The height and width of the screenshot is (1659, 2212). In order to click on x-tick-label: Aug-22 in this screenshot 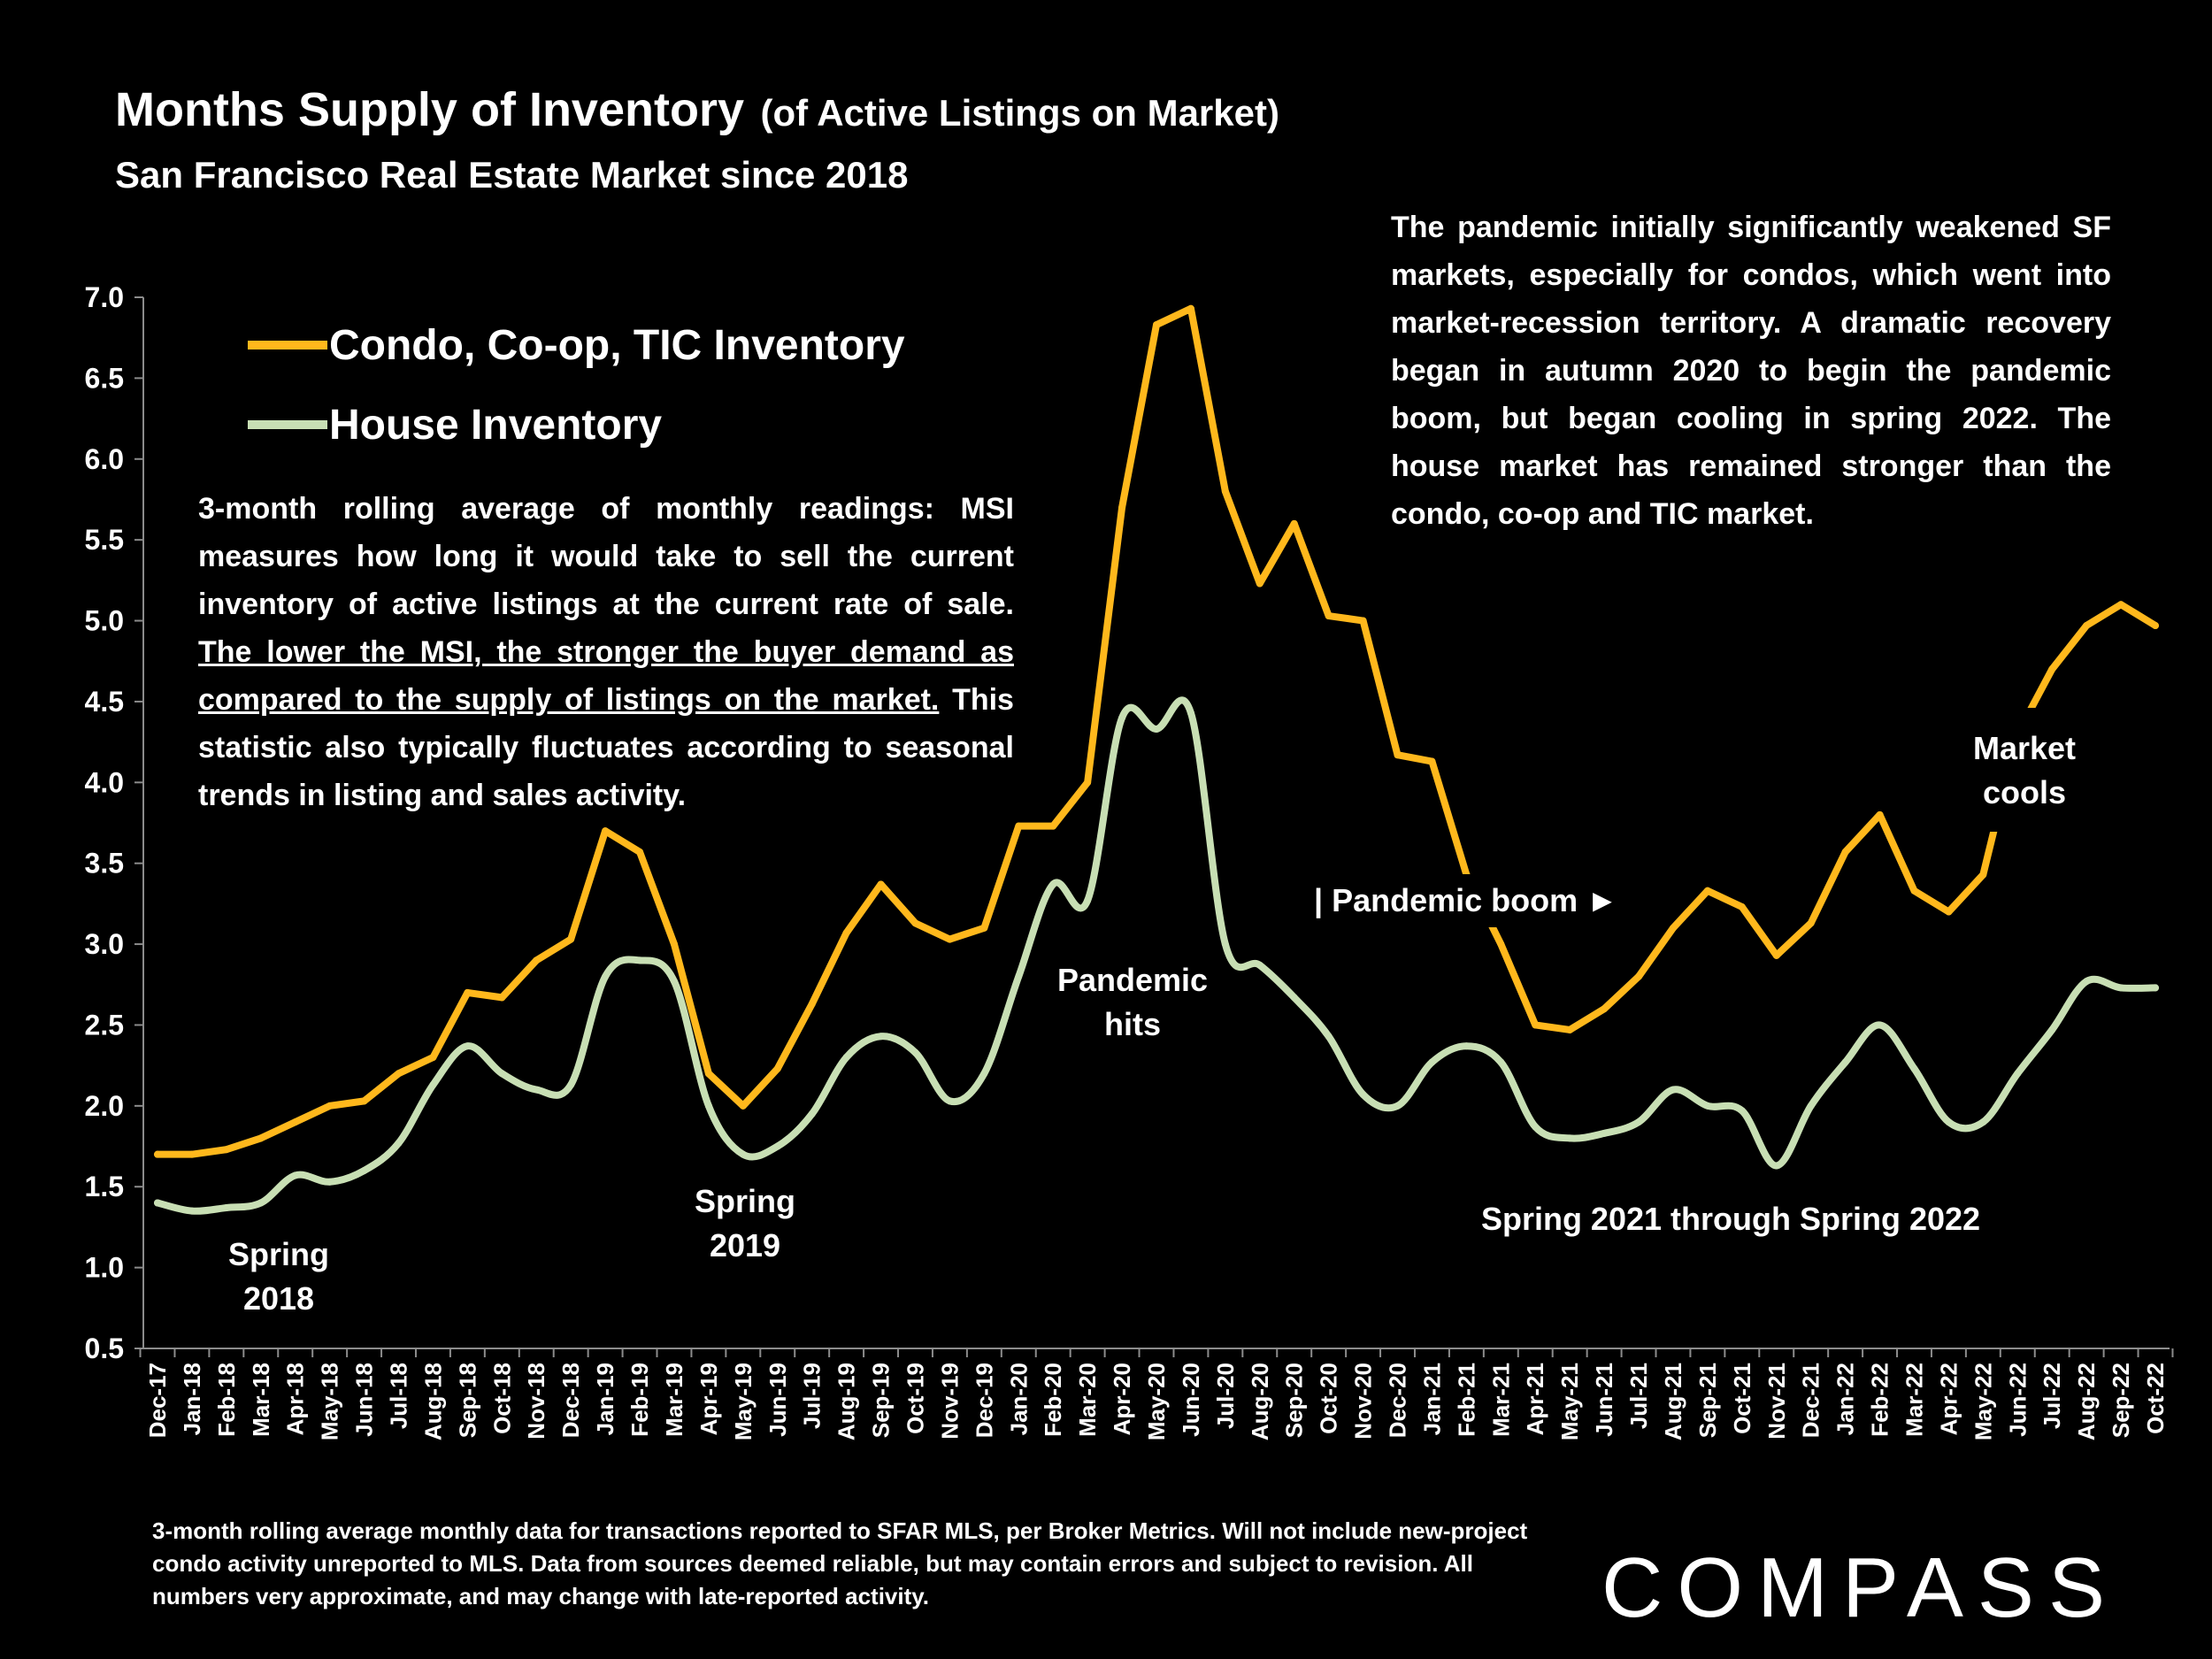, I will do `click(2086, 1401)`.